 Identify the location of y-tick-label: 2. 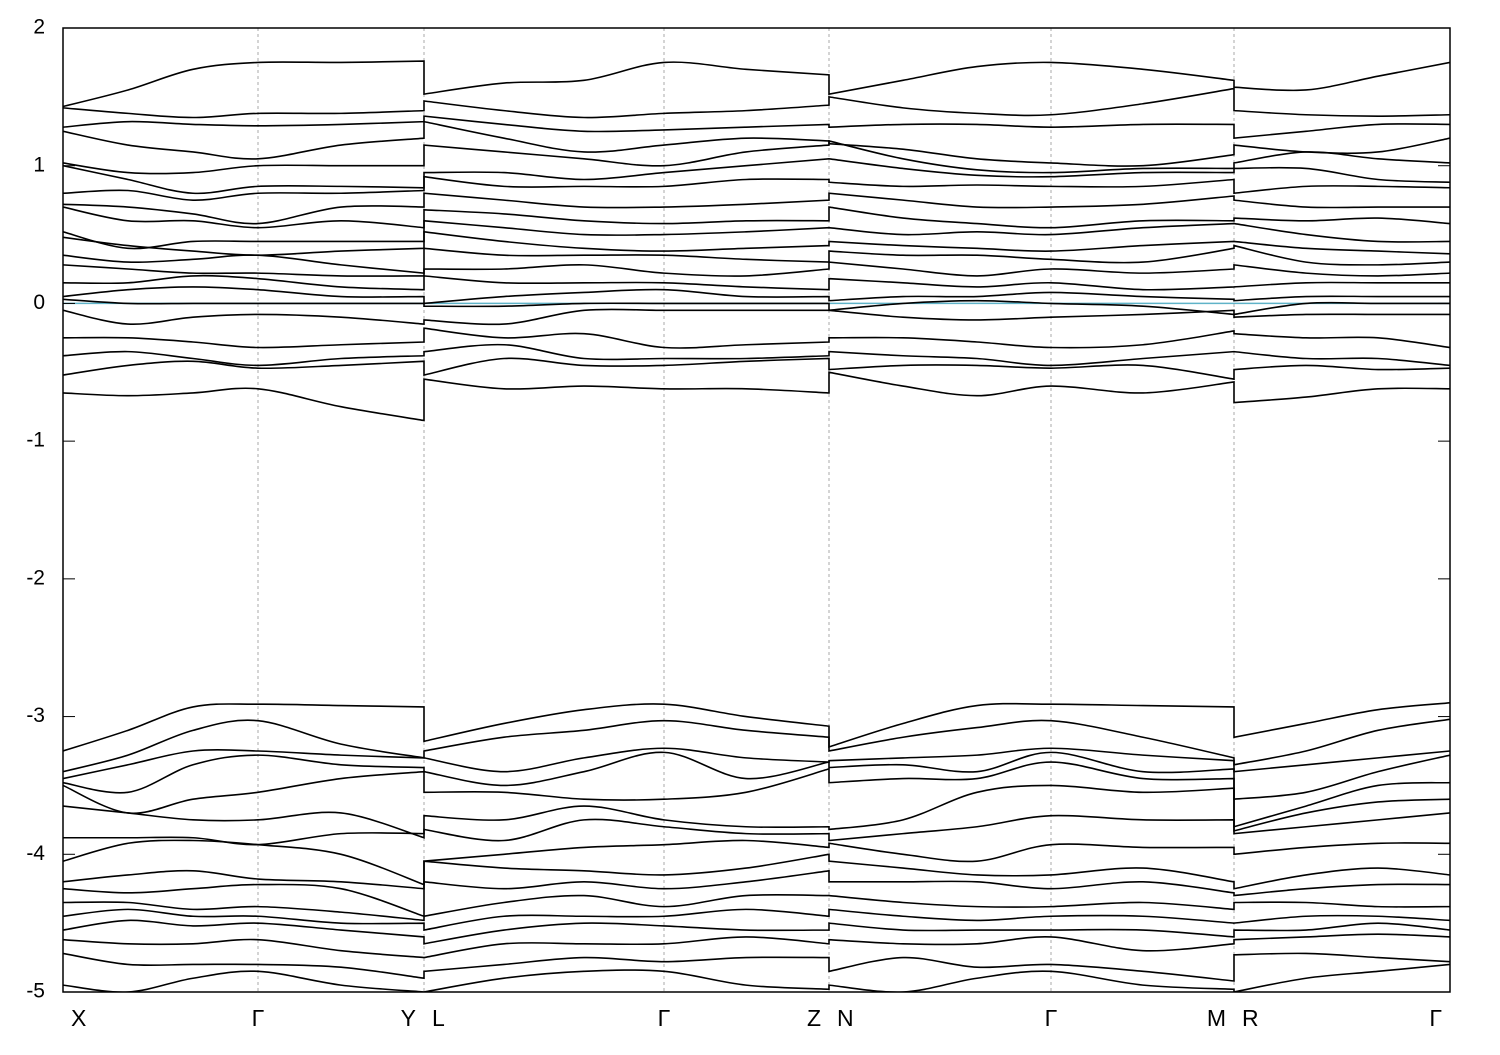
(39, 27).